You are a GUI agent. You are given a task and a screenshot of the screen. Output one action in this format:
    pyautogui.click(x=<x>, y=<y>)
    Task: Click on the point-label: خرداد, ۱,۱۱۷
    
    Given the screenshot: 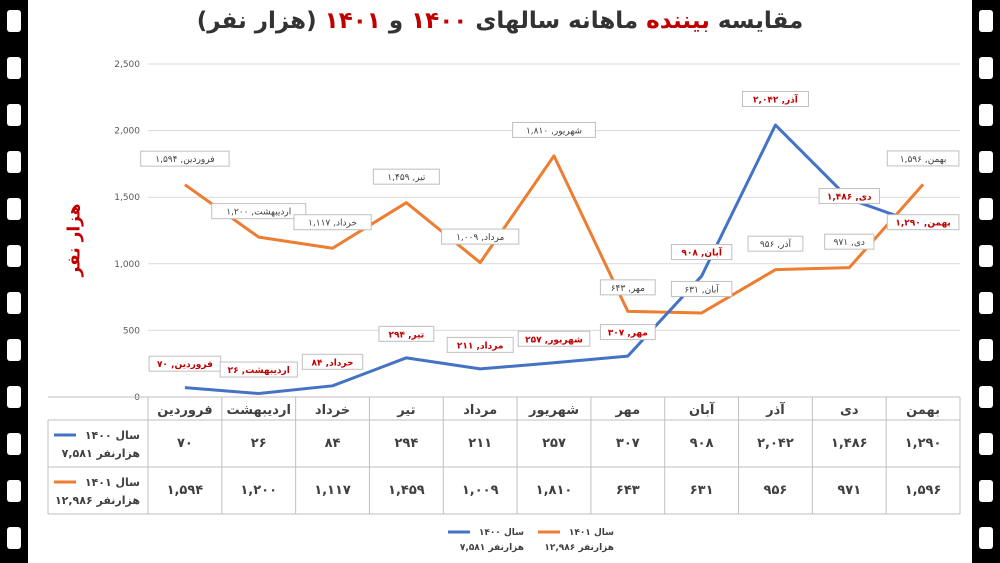 What is the action you would take?
    pyautogui.click(x=332, y=224)
    